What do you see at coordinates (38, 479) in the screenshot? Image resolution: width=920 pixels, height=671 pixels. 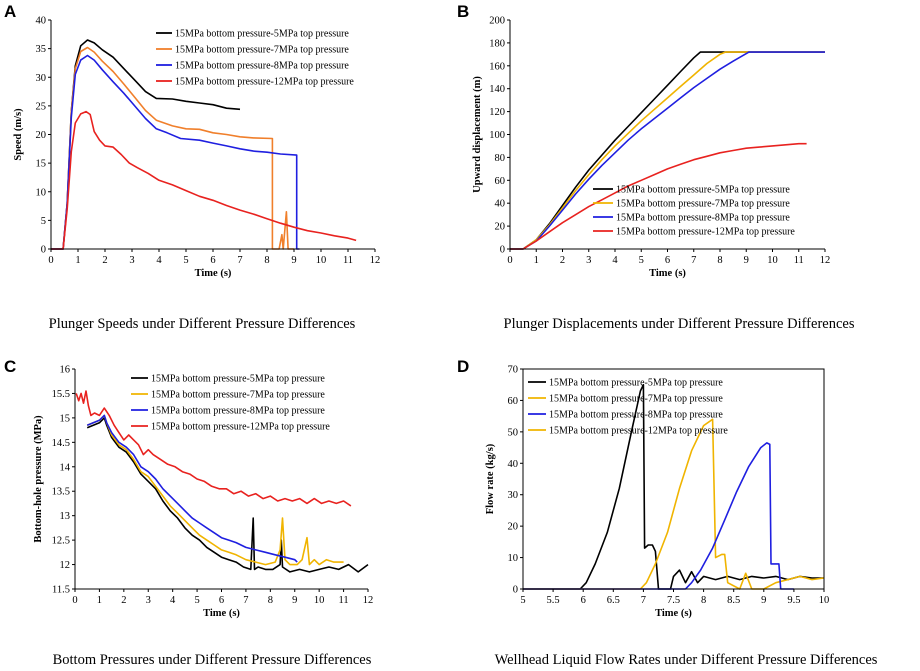 I see `y-axis-label: Bottom-hole pressure (MPa)` at bounding box center [38, 479].